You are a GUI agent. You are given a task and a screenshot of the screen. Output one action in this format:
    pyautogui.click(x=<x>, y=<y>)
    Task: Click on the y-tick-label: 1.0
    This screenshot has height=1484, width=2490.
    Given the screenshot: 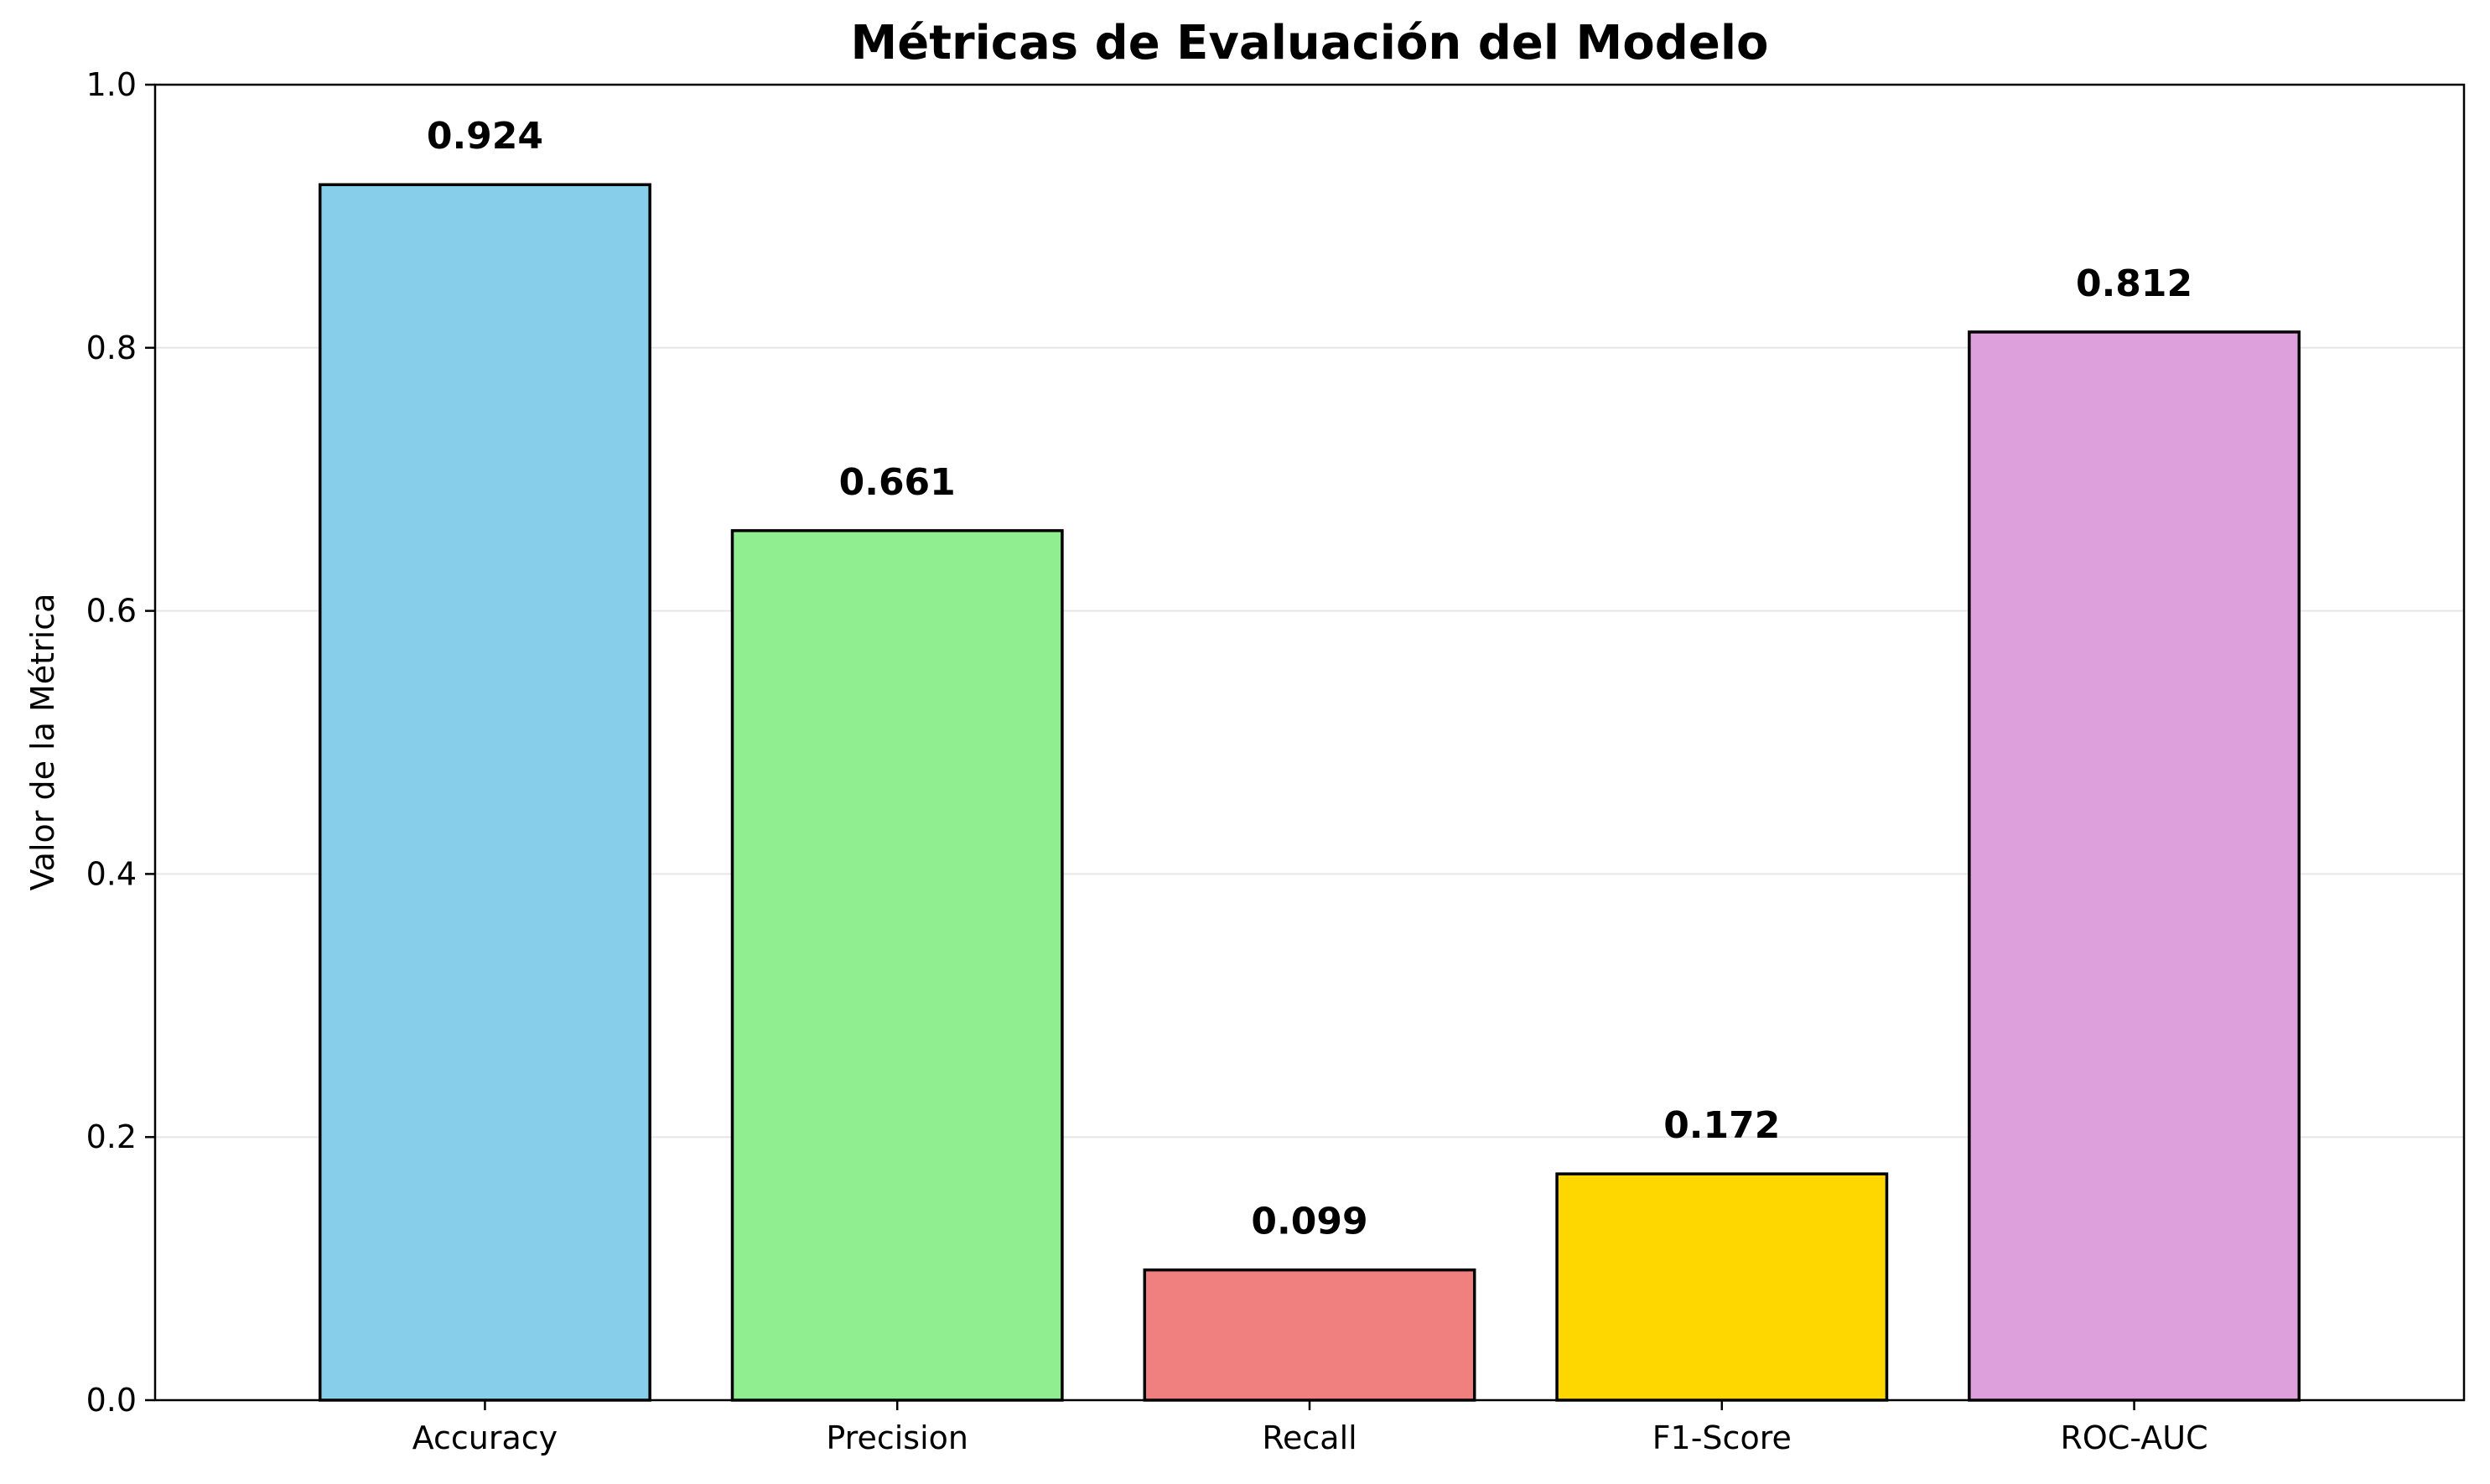 What is the action you would take?
    pyautogui.click(x=111, y=84)
    